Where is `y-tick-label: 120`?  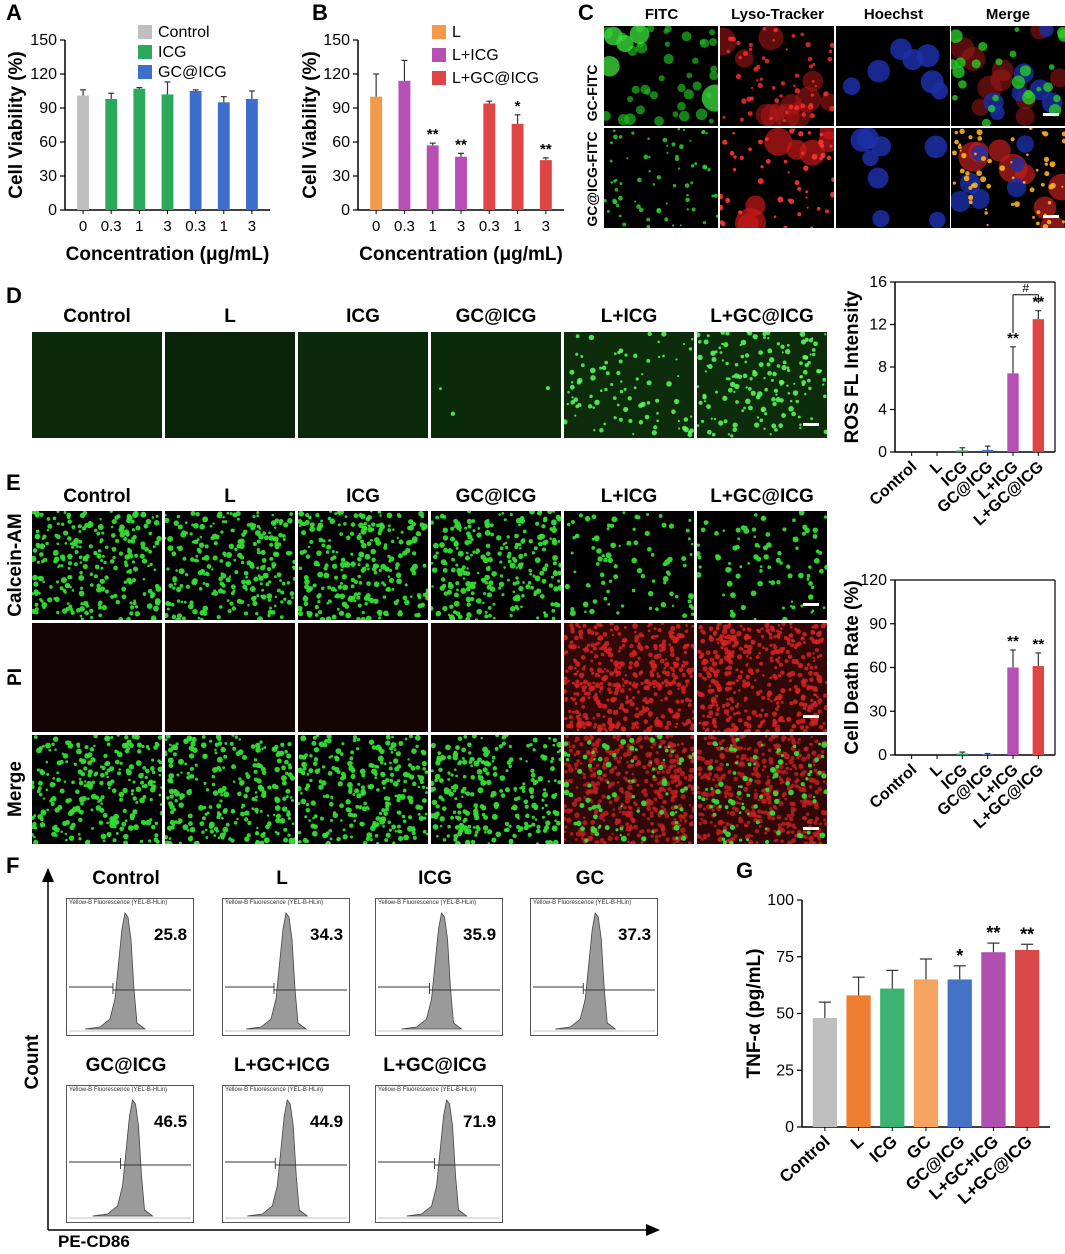
y-tick-label: 120 is located at coordinates (336, 74).